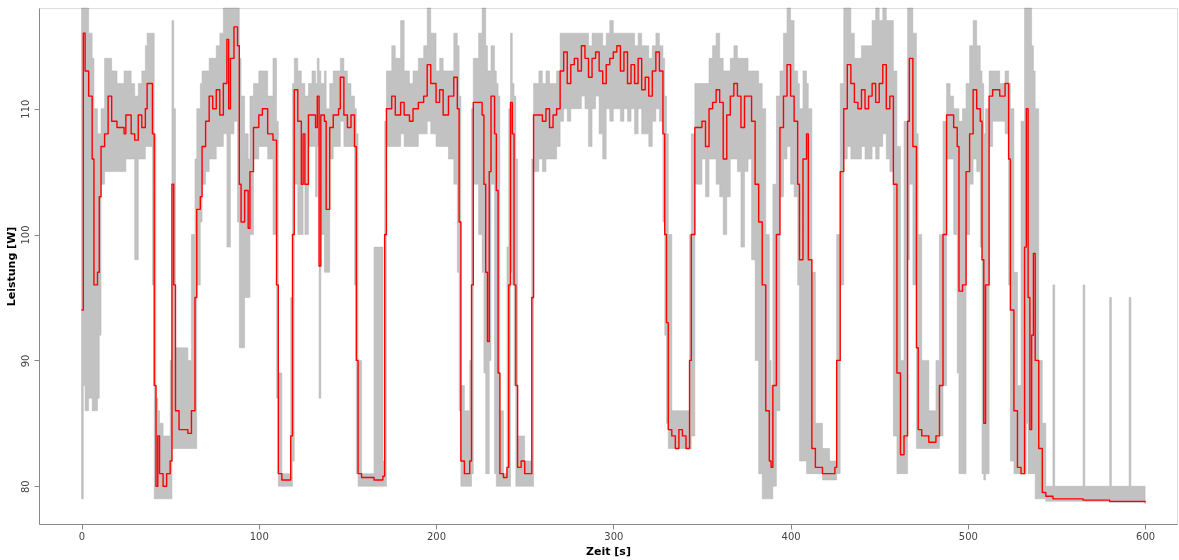 Image resolution: width=1179 pixels, height=560 pixels. Describe the element at coordinates (25, 235) in the screenshot. I see `y-tick-label: 100` at that location.